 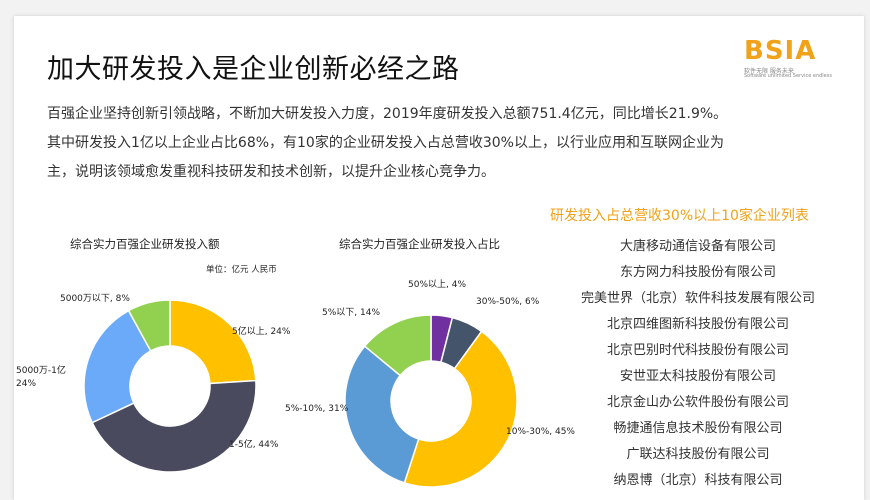 What do you see at coordinates (780, 51) in the screenshot?
I see `logo-text: BSIA` at bounding box center [780, 51].